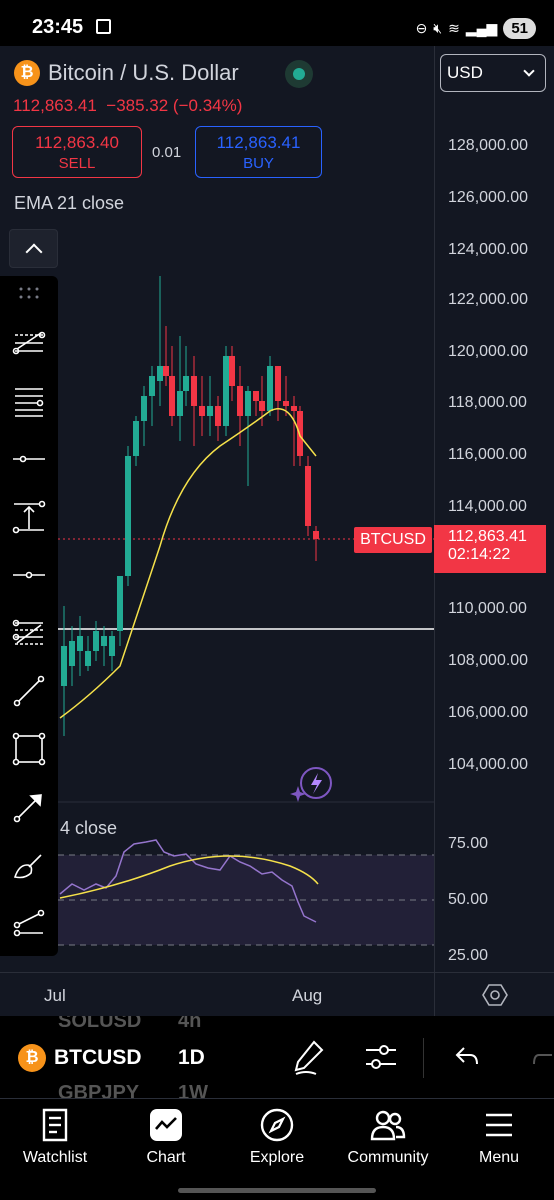 The image size is (554, 1200). Describe the element at coordinates (529, 71) in the screenshot. I see `chevron-down-icon` at that location.